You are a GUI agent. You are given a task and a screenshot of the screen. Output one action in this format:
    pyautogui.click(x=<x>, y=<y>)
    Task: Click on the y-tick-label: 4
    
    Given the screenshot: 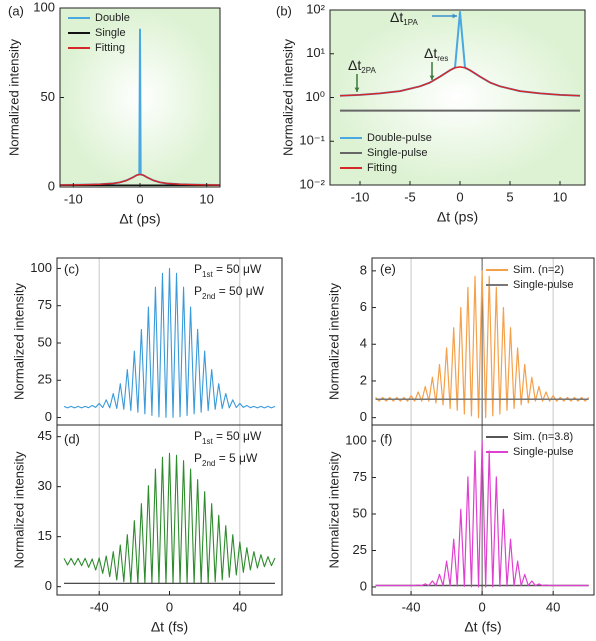 What is the action you would take?
    pyautogui.click(x=363, y=343)
    